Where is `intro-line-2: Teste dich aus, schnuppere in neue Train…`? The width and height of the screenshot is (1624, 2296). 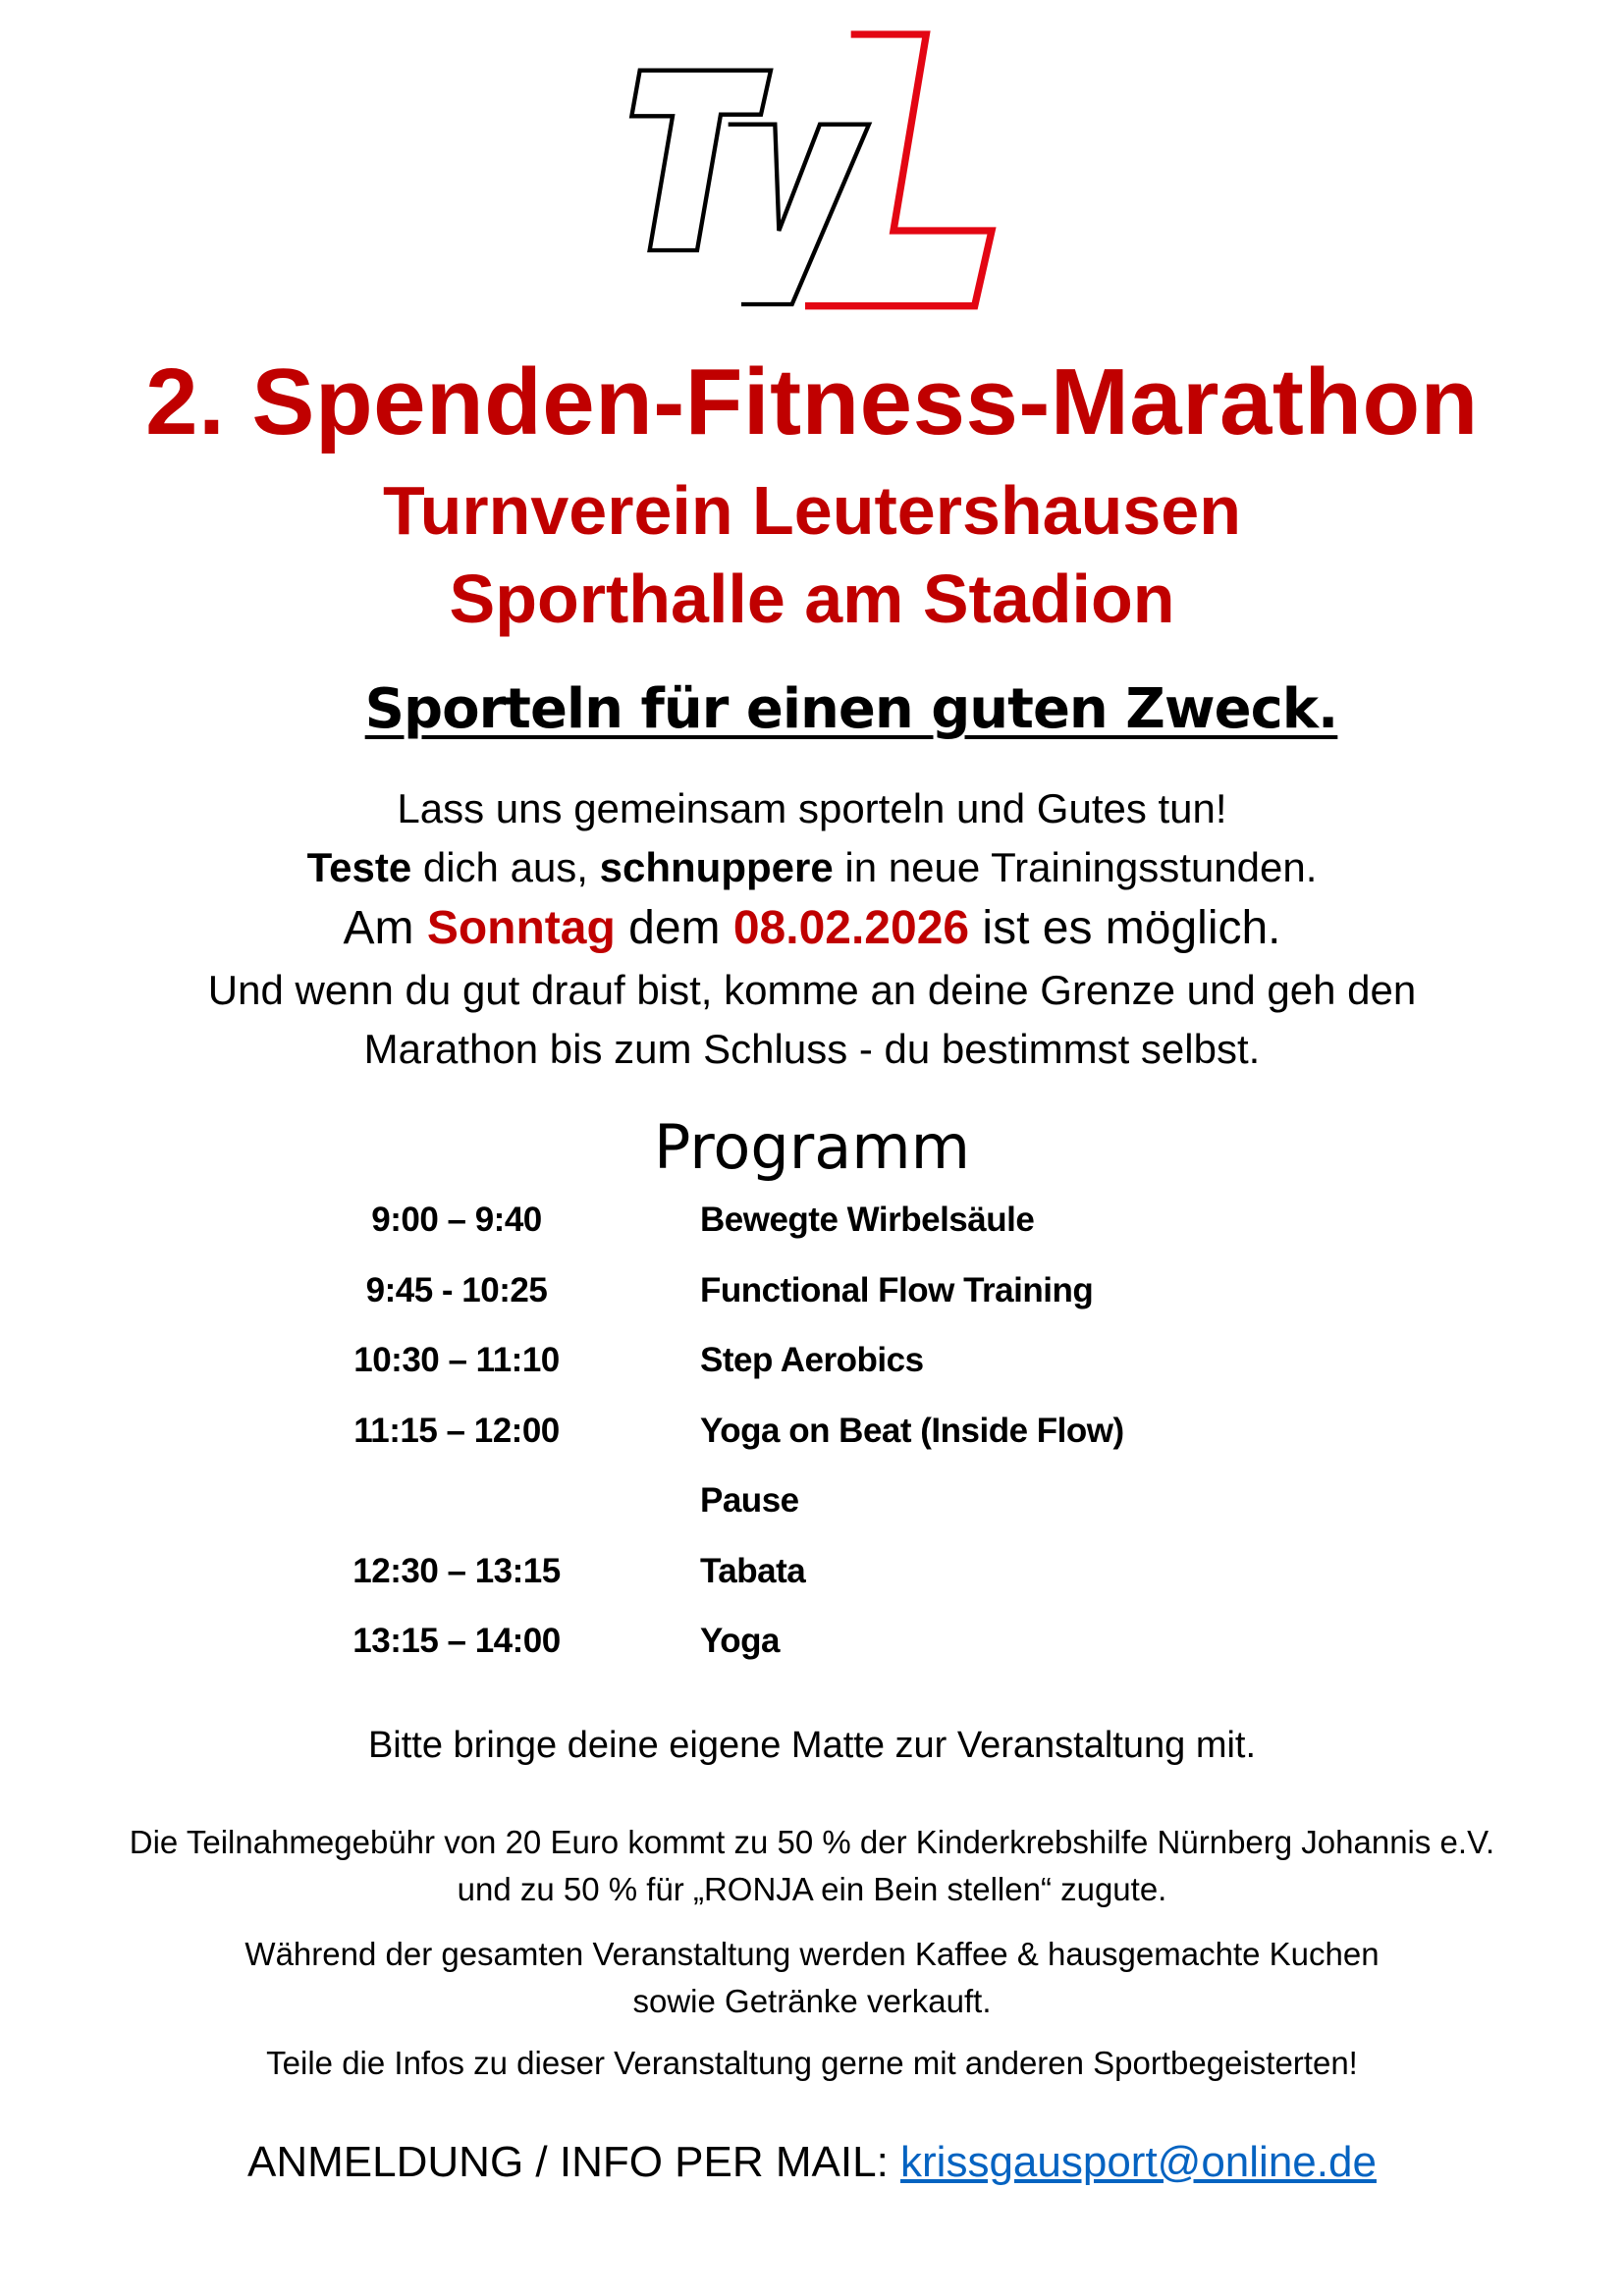
intro-line-2: Teste dich aus, schnuppere in neue Train… is located at coordinates (812, 868).